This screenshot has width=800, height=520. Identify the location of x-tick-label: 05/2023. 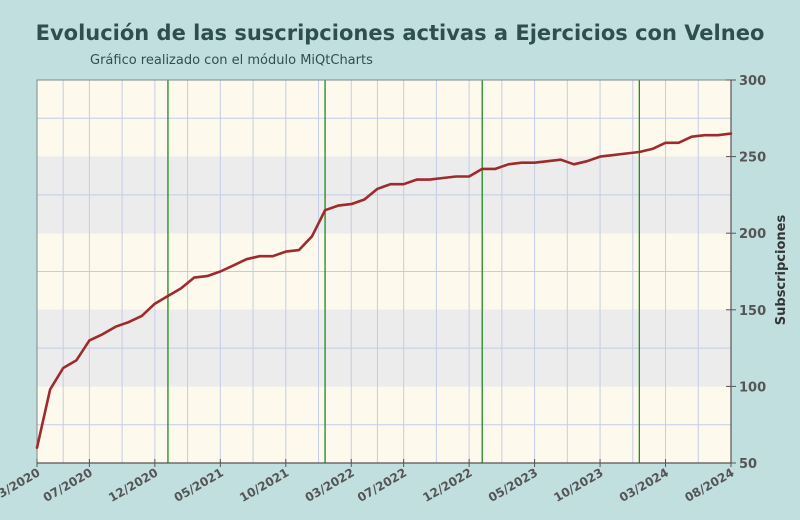
(513, 484).